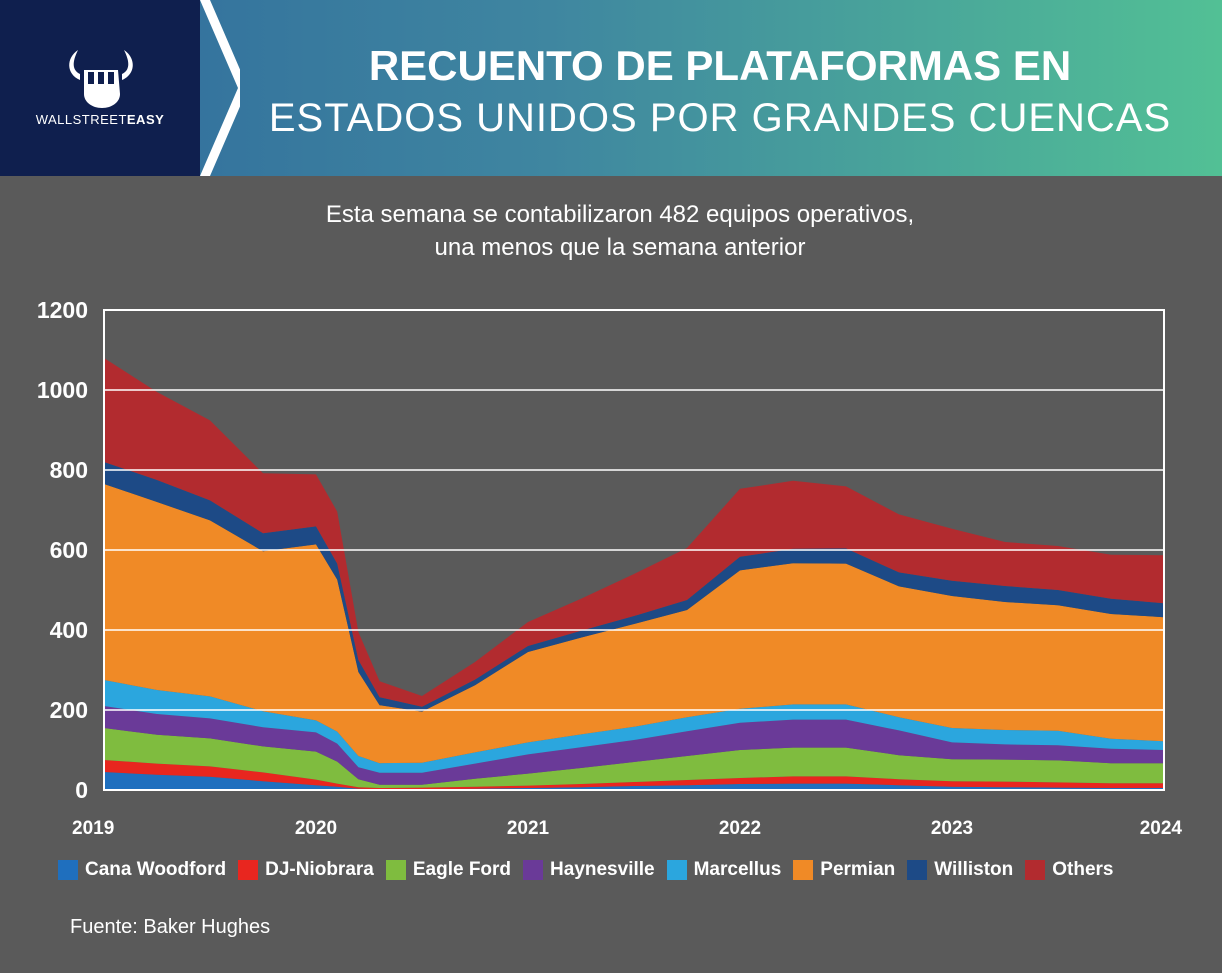  I want to click on legend-item: Marcellus, so click(724, 870).